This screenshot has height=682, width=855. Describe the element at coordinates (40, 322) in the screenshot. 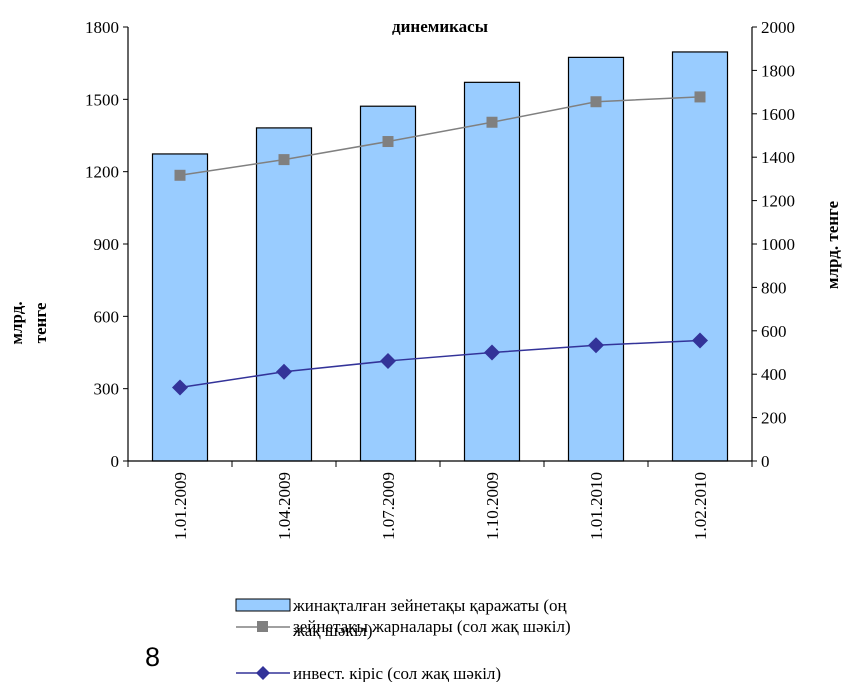

I see `left-axis-label-line2: тенге` at that location.